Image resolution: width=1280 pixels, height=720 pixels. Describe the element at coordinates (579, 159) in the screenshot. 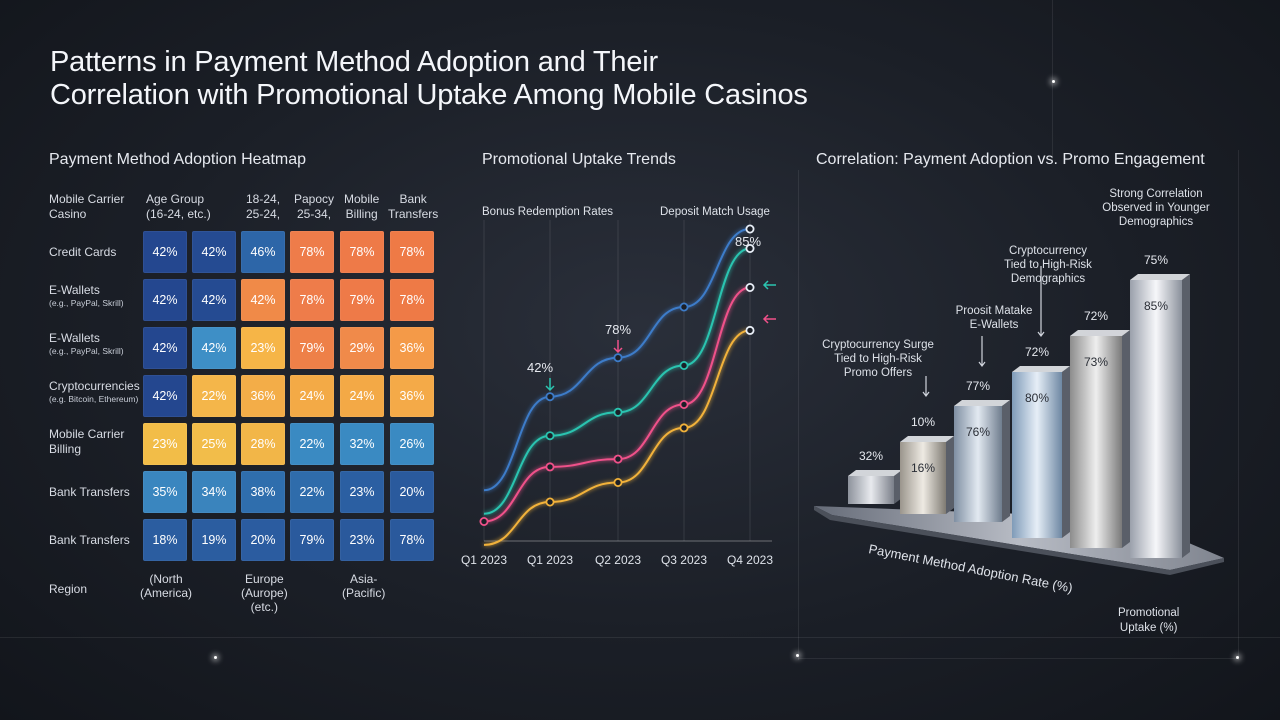

I see `line-chart-title: Promotional Uptake Trends` at that location.